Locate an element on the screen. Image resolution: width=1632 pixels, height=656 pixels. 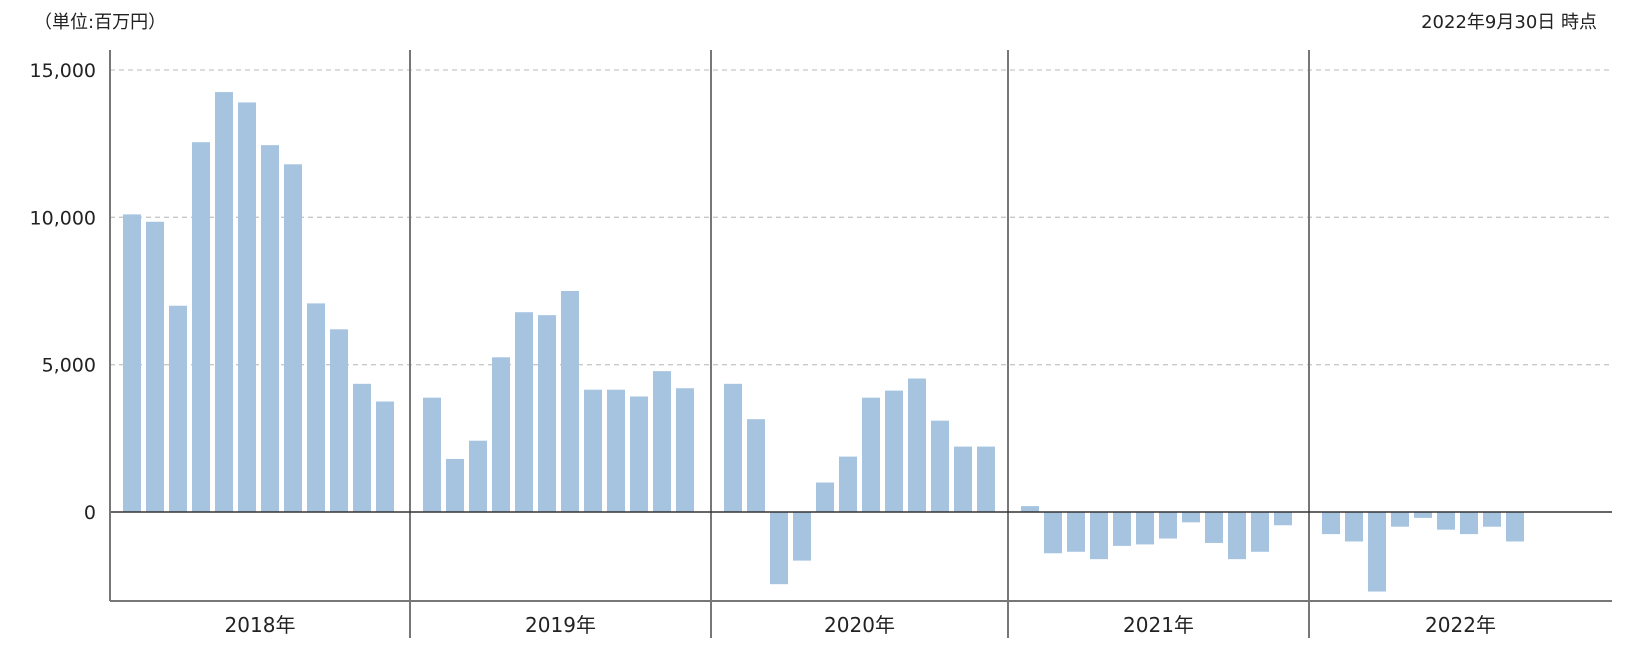
year-labels: 2018年 2019年 2020年 2021年 2022年 is located at coordinates (860, 625).